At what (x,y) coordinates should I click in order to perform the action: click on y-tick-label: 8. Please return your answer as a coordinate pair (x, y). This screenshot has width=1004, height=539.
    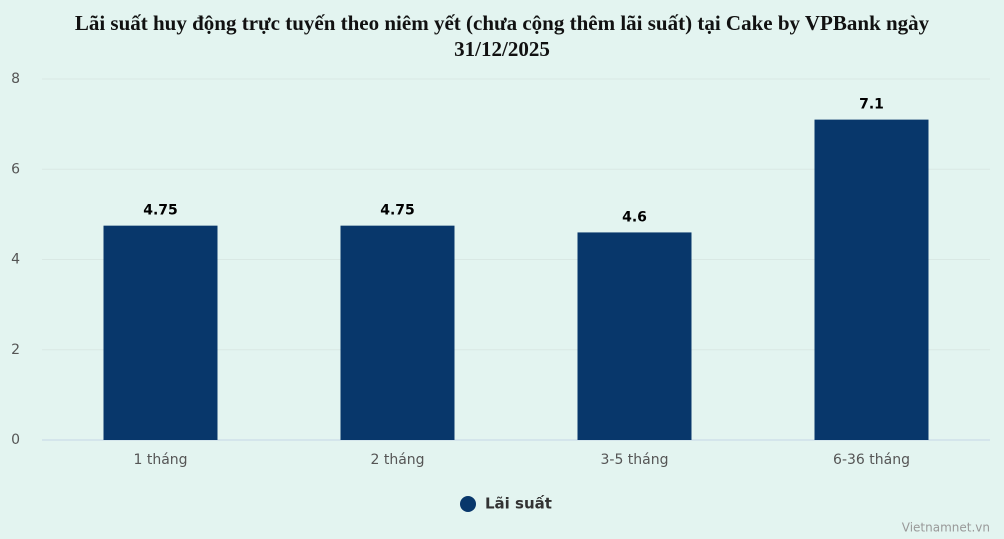
    Looking at the image, I should click on (15, 79).